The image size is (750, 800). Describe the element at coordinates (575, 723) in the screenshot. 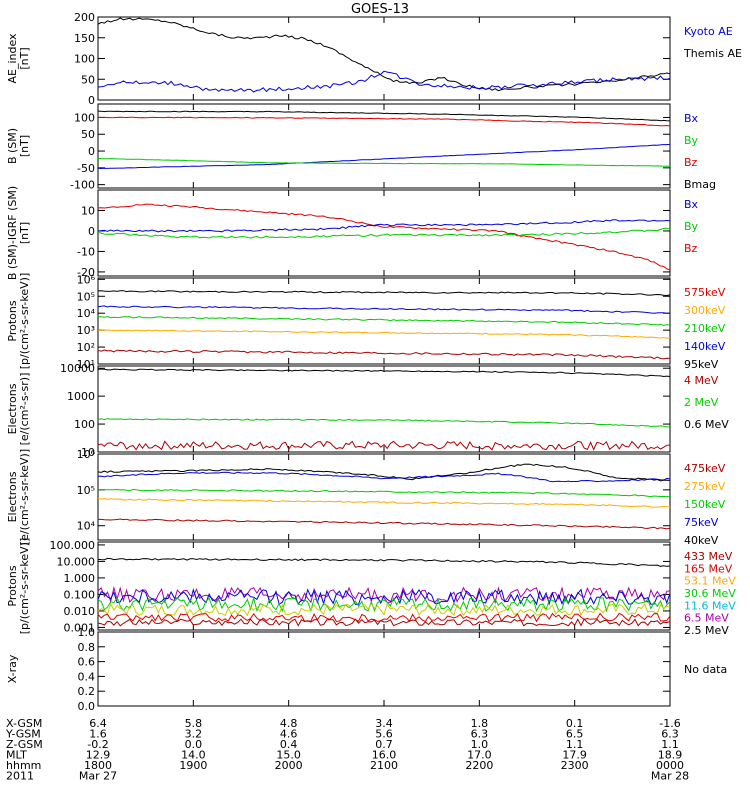

I see `ephemeris-value: 0.1` at that location.